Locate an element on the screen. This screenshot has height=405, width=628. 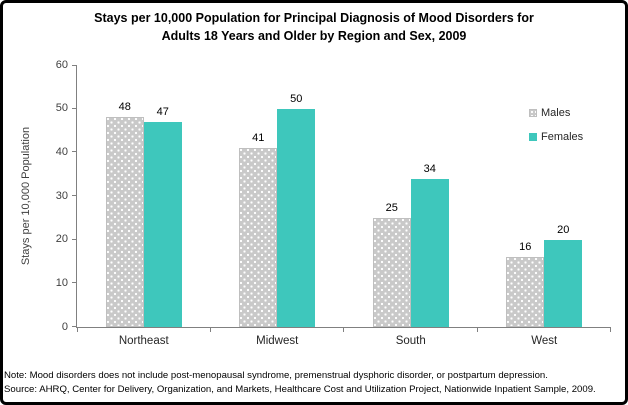
y-tick-label: 20 is located at coordinates (61, 239).